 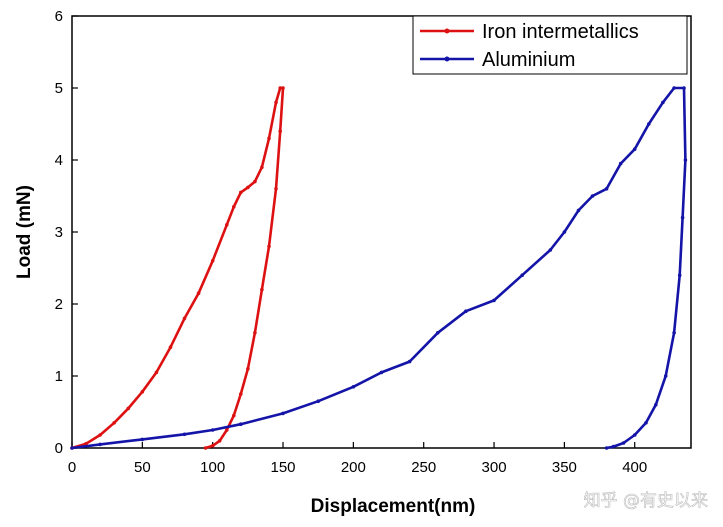 What do you see at coordinates (423, 467) in the screenshot?
I see `x-tick-label: 250` at bounding box center [423, 467].